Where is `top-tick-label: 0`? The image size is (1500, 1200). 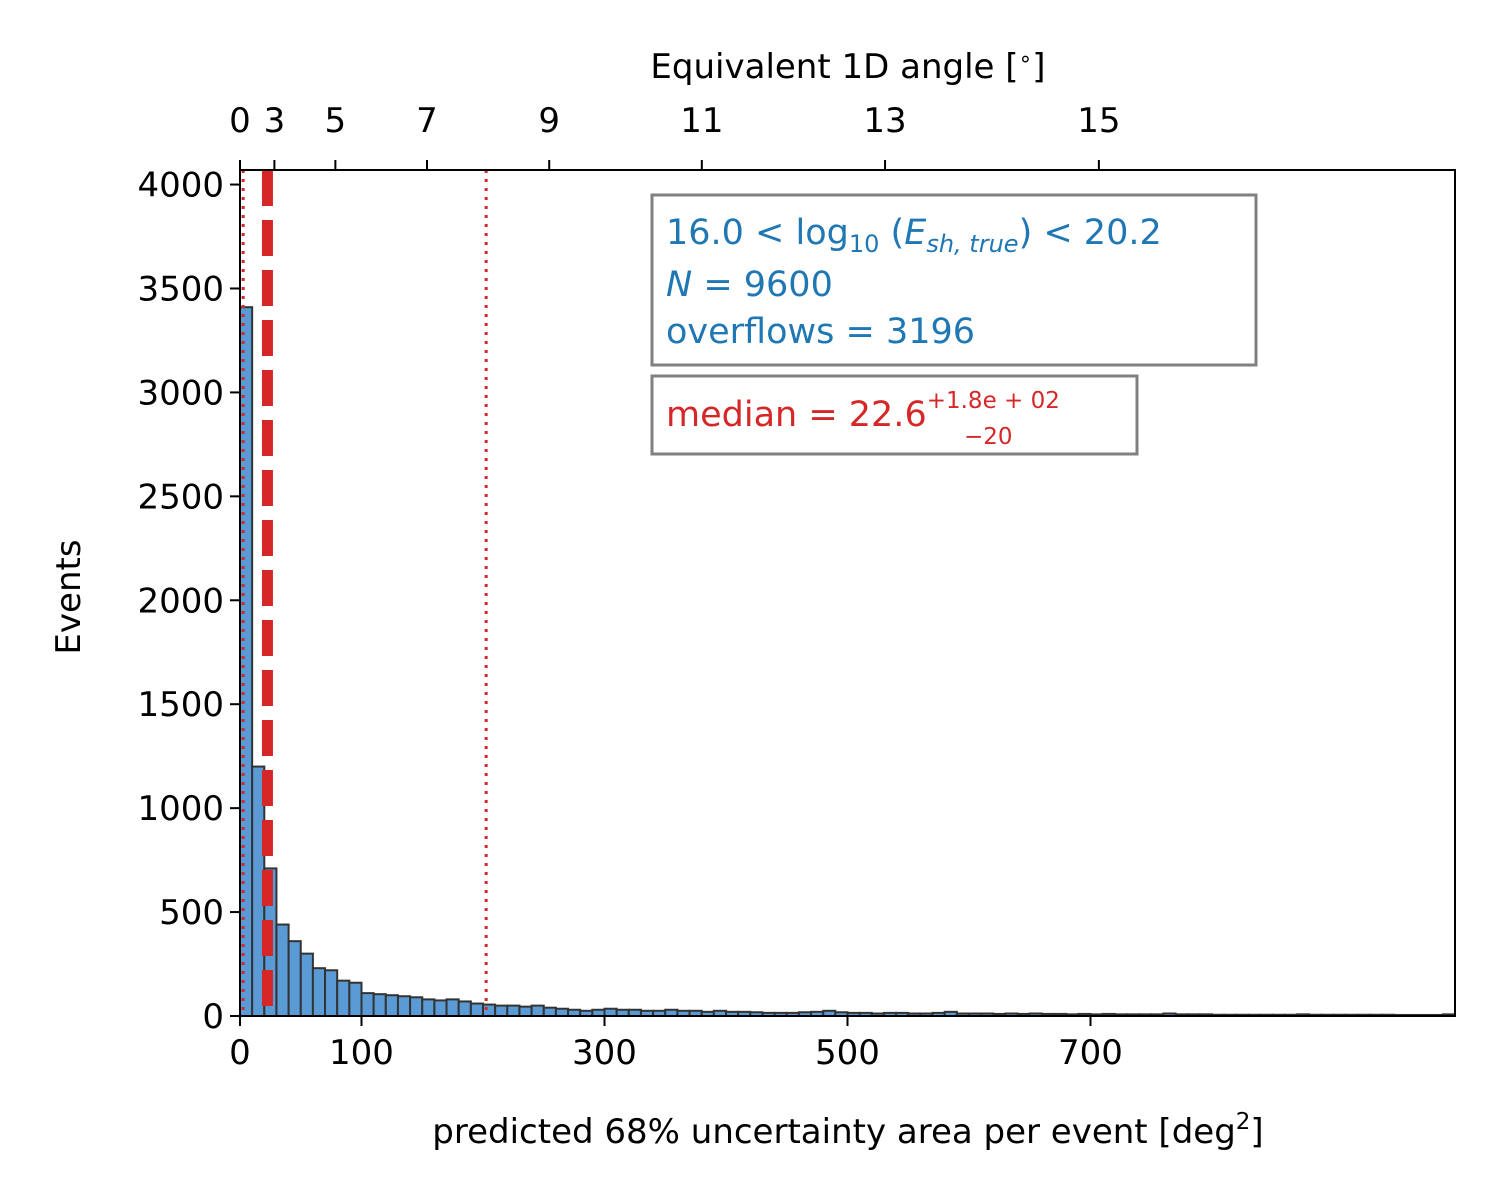
top-tick-label: 0 is located at coordinates (240, 121).